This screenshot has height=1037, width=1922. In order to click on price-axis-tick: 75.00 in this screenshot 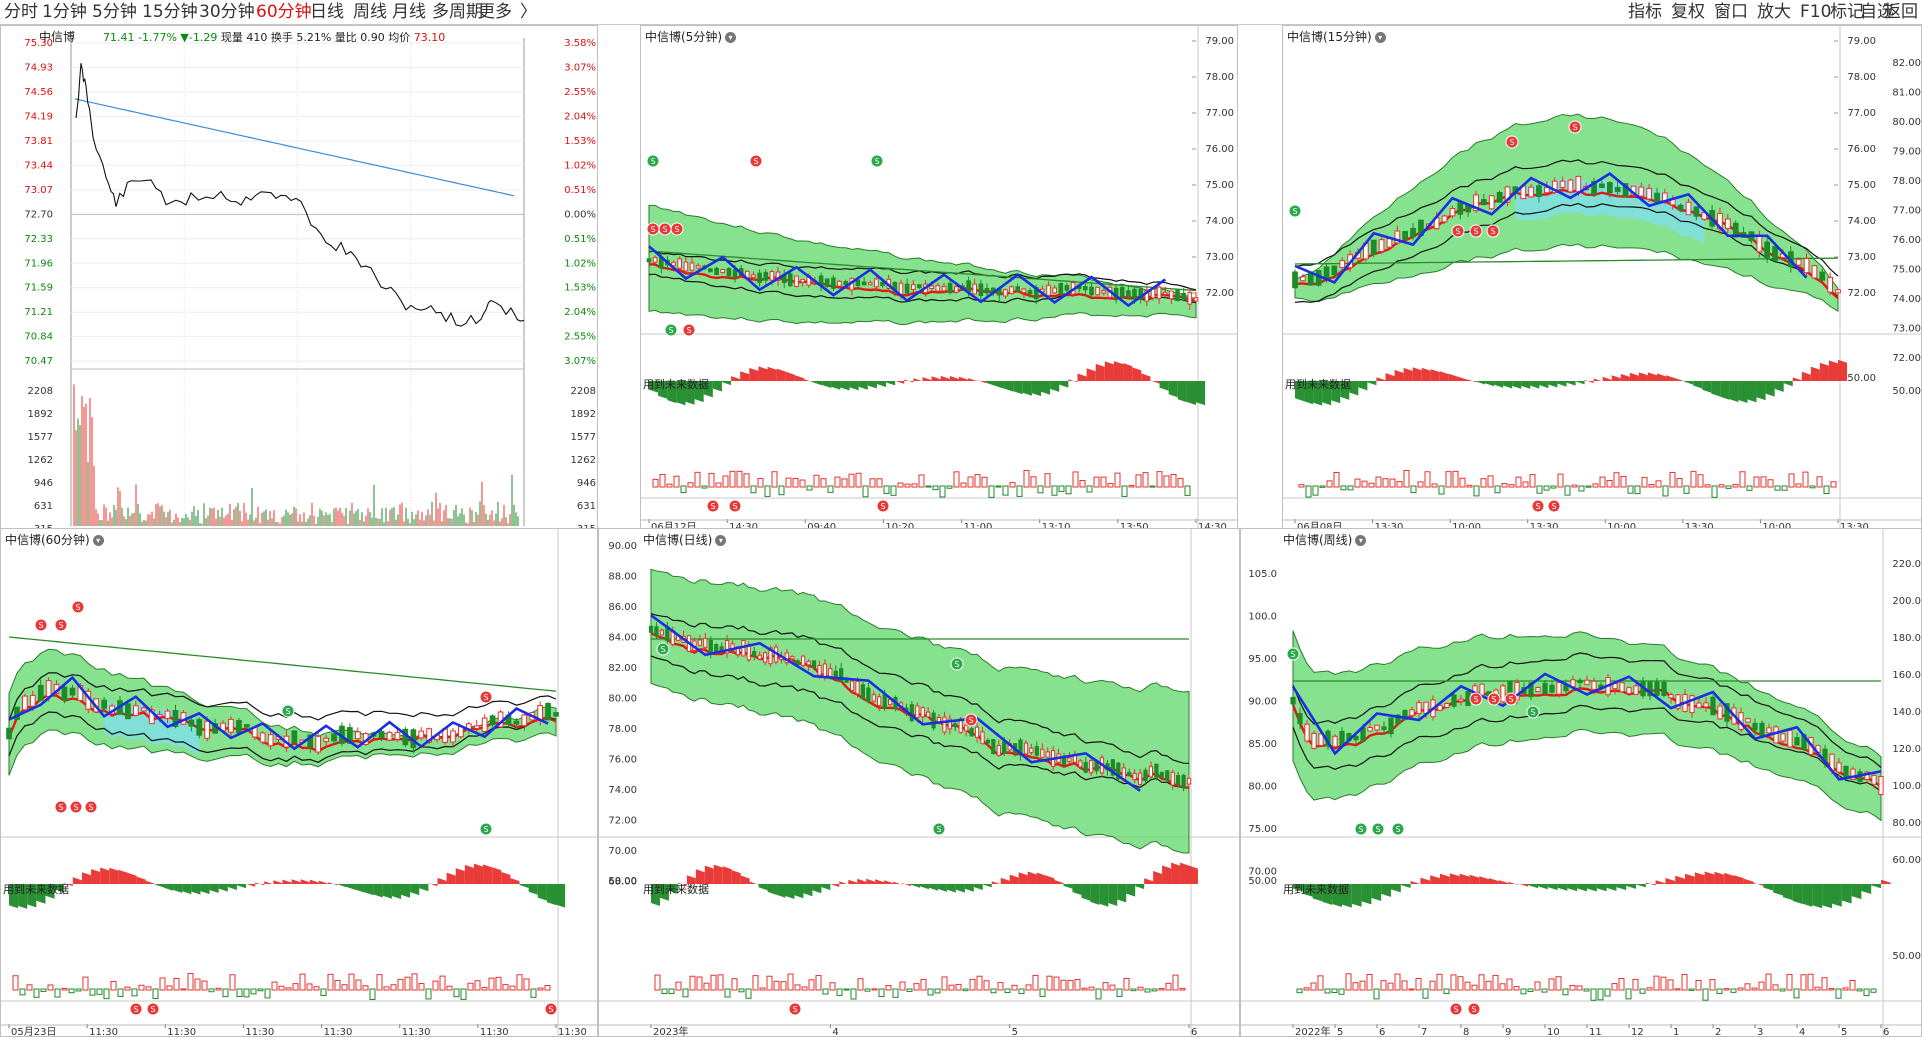, I will do `click(1219, 185)`.